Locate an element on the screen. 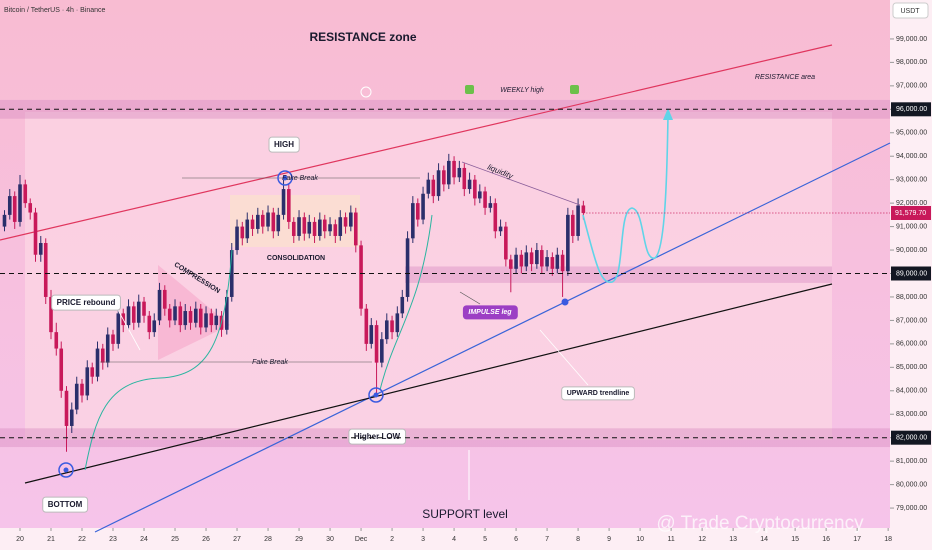 This screenshot has width=932, height=550. impulse-arrow is located at coordinates (406, 302).